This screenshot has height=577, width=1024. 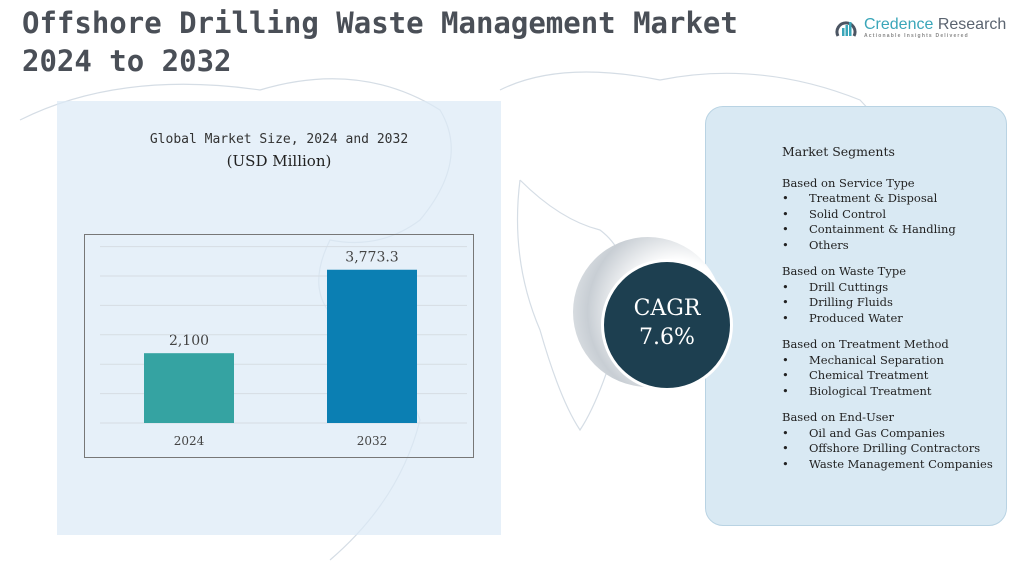 I want to click on segment-item: Offshore Drilling Contractors, so click(x=887, y=449).